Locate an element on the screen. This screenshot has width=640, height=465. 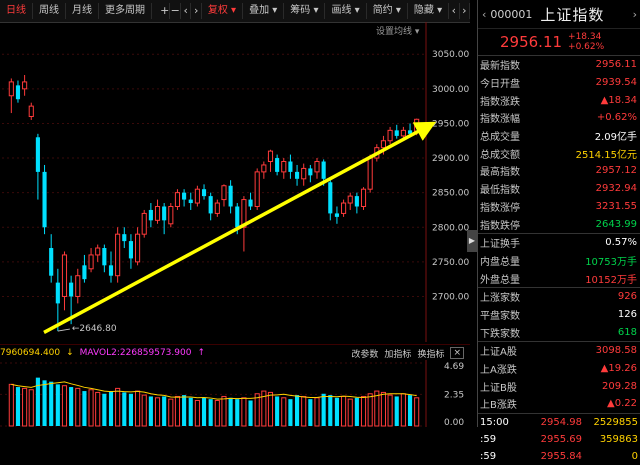
period-tab-3: 更多周期 is located at coordinates (125, 11).